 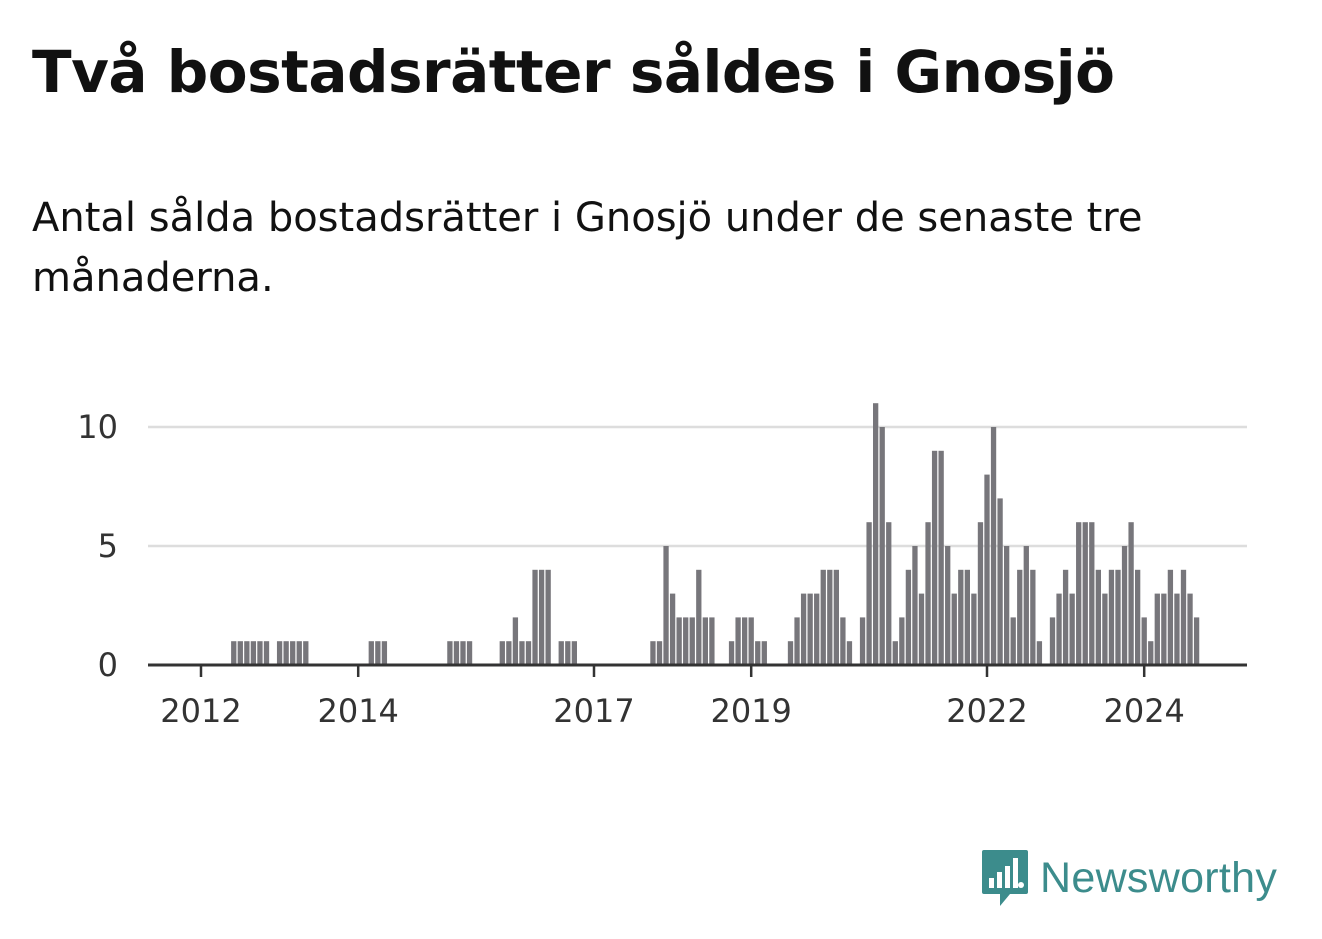 What do you see at coordinates (97, 427) in the screenshot?
I see `y-tick-label: 10` at bounding box center [97, 427].